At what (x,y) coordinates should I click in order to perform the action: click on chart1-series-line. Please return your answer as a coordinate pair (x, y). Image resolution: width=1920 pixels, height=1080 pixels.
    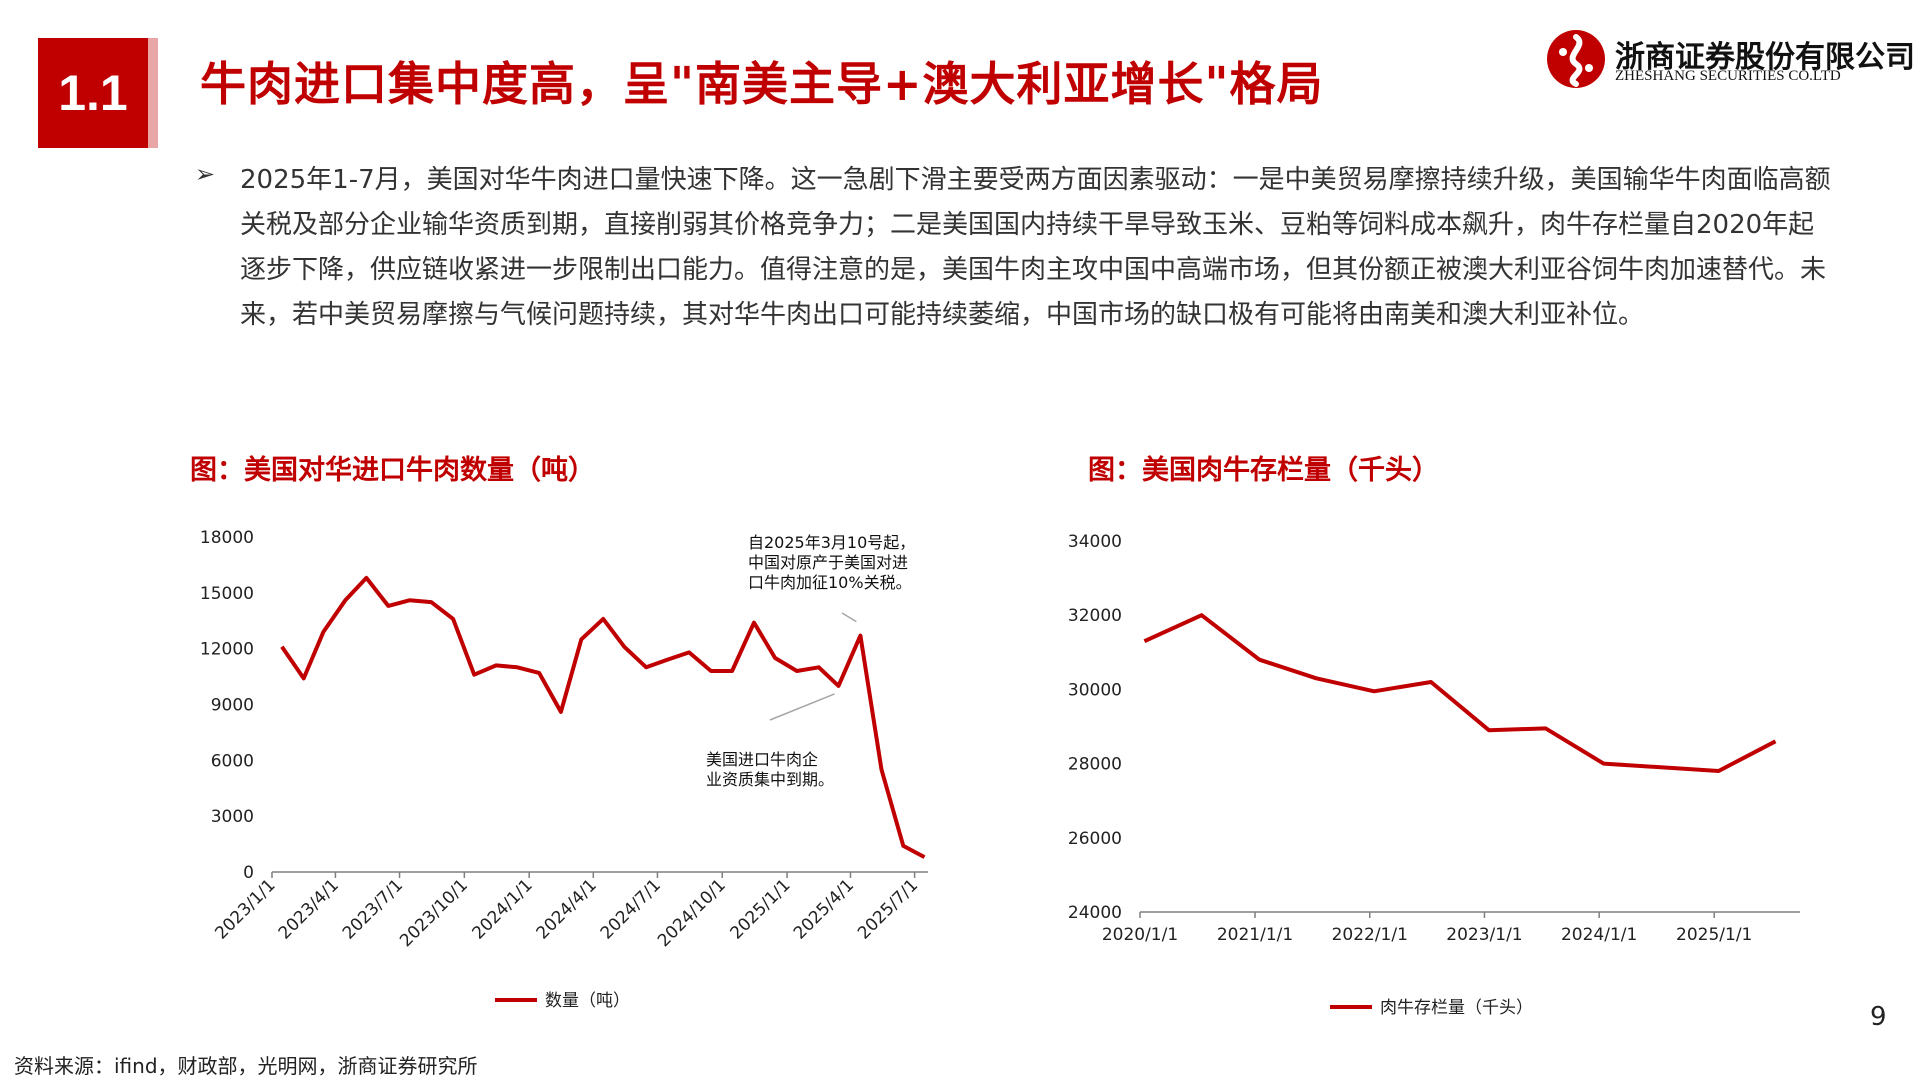
    Looking at the image, I should click on (603, 717).